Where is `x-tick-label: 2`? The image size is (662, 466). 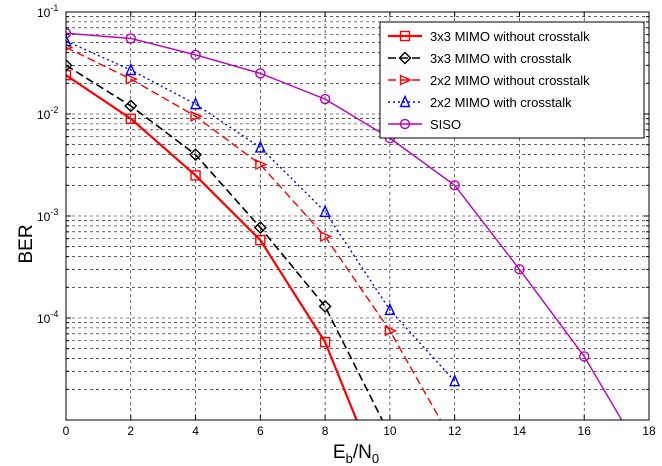 x-tick-label: 2 is located at coordinates (130, 431).